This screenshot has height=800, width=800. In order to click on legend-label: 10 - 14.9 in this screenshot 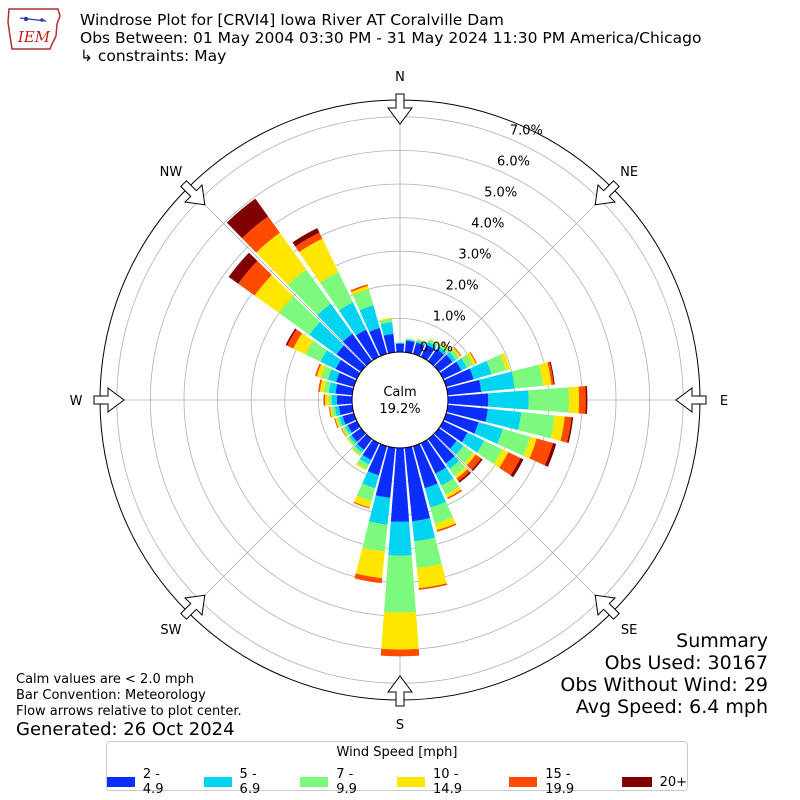, I will do `click(447, 782)`.